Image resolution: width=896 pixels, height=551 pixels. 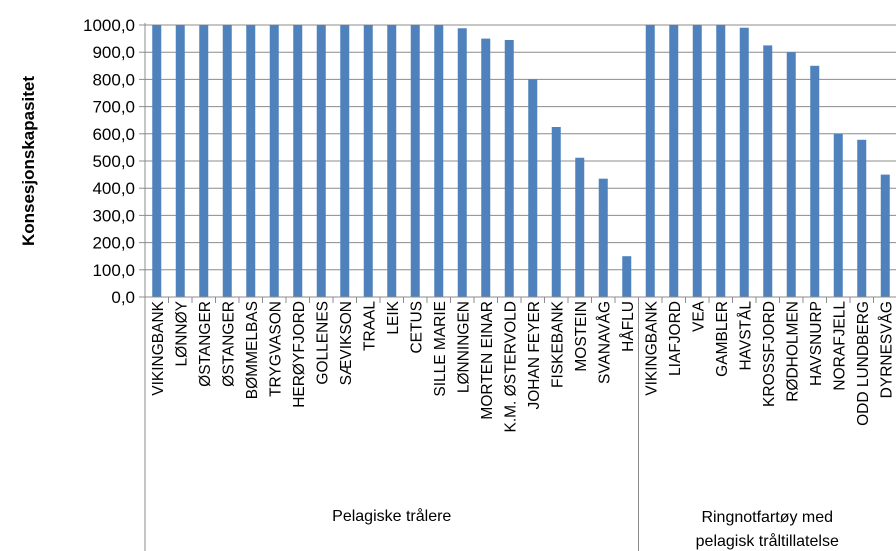 I want to click on x-category-label: GOLLENES, so click(x=322, y=343).